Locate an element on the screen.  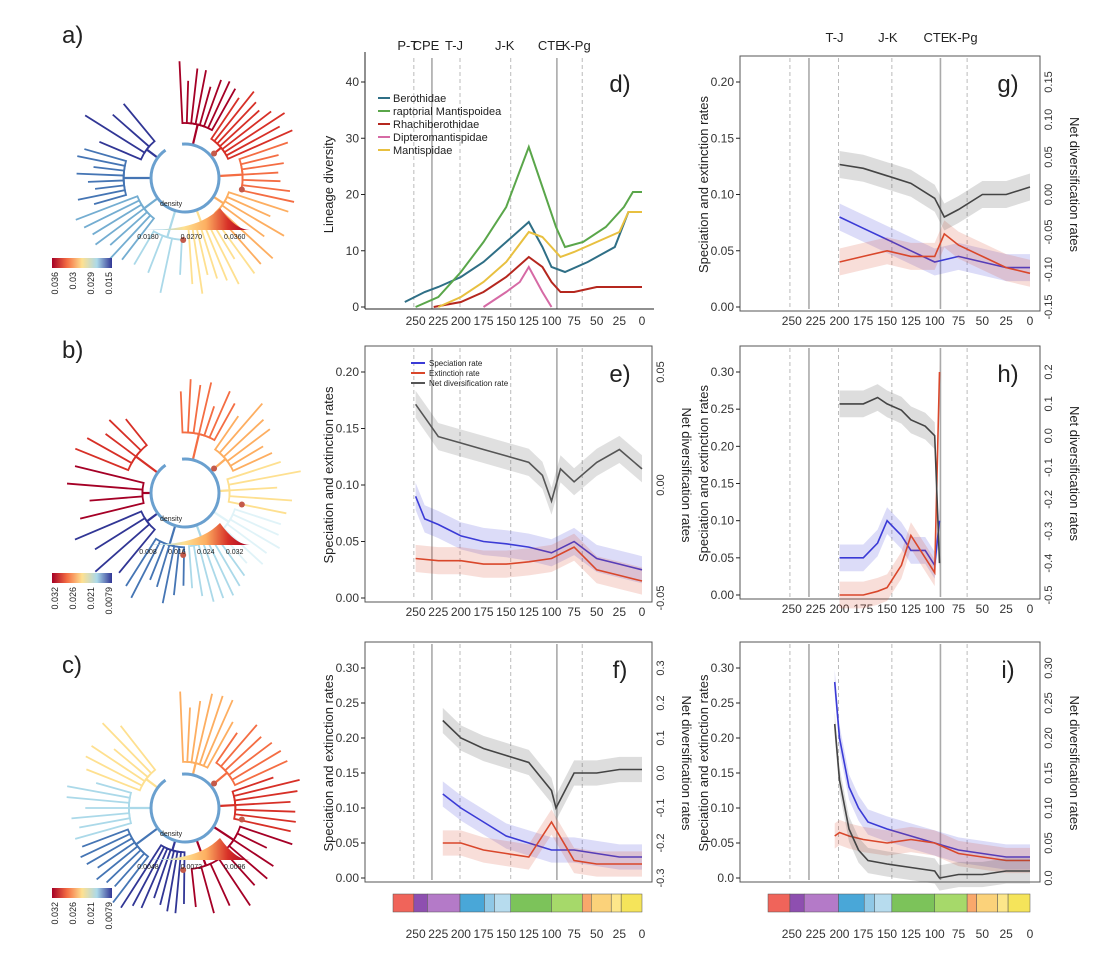
shift-node-marker is located at coordinates (183, 869).